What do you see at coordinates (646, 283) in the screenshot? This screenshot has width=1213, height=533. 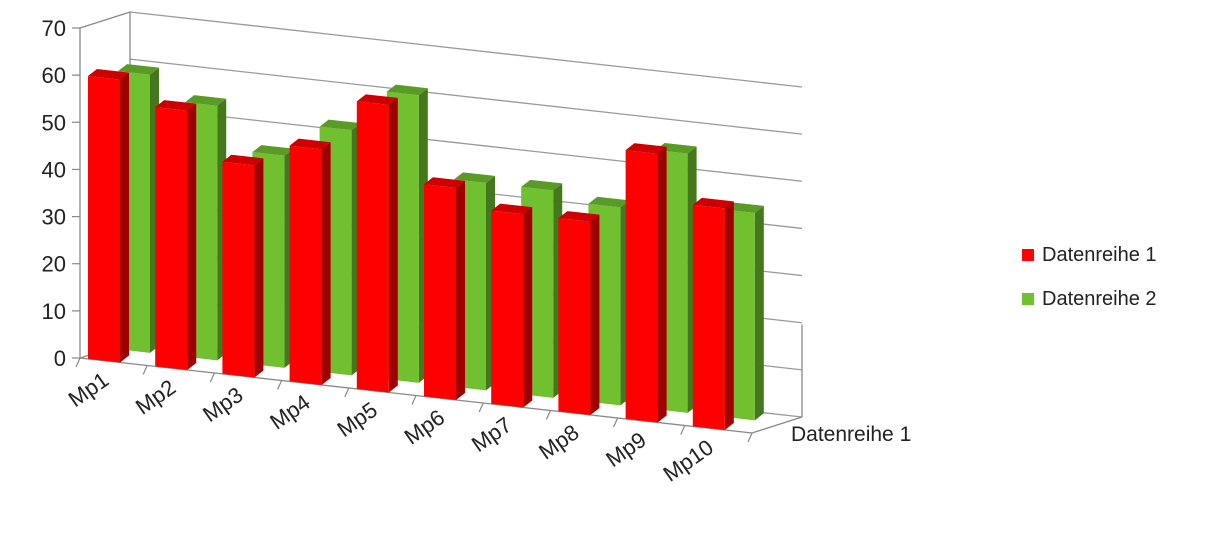 I see `bar-1-mp9` at bounding box center [646, 283].